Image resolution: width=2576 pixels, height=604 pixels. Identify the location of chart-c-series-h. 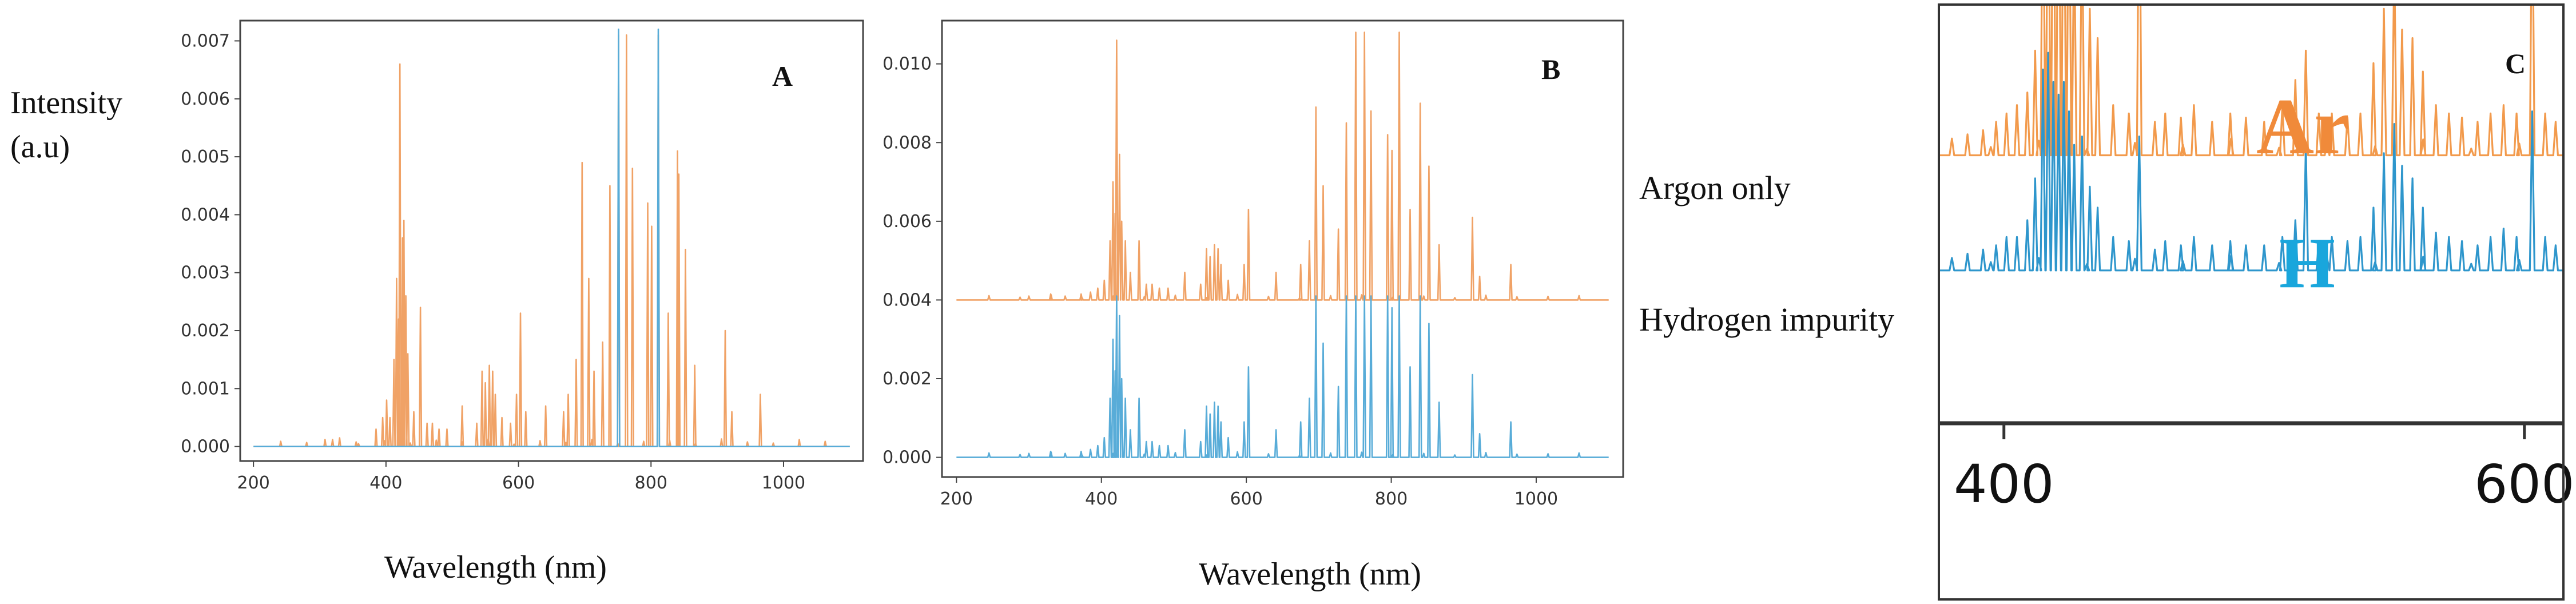
(2251, 161).